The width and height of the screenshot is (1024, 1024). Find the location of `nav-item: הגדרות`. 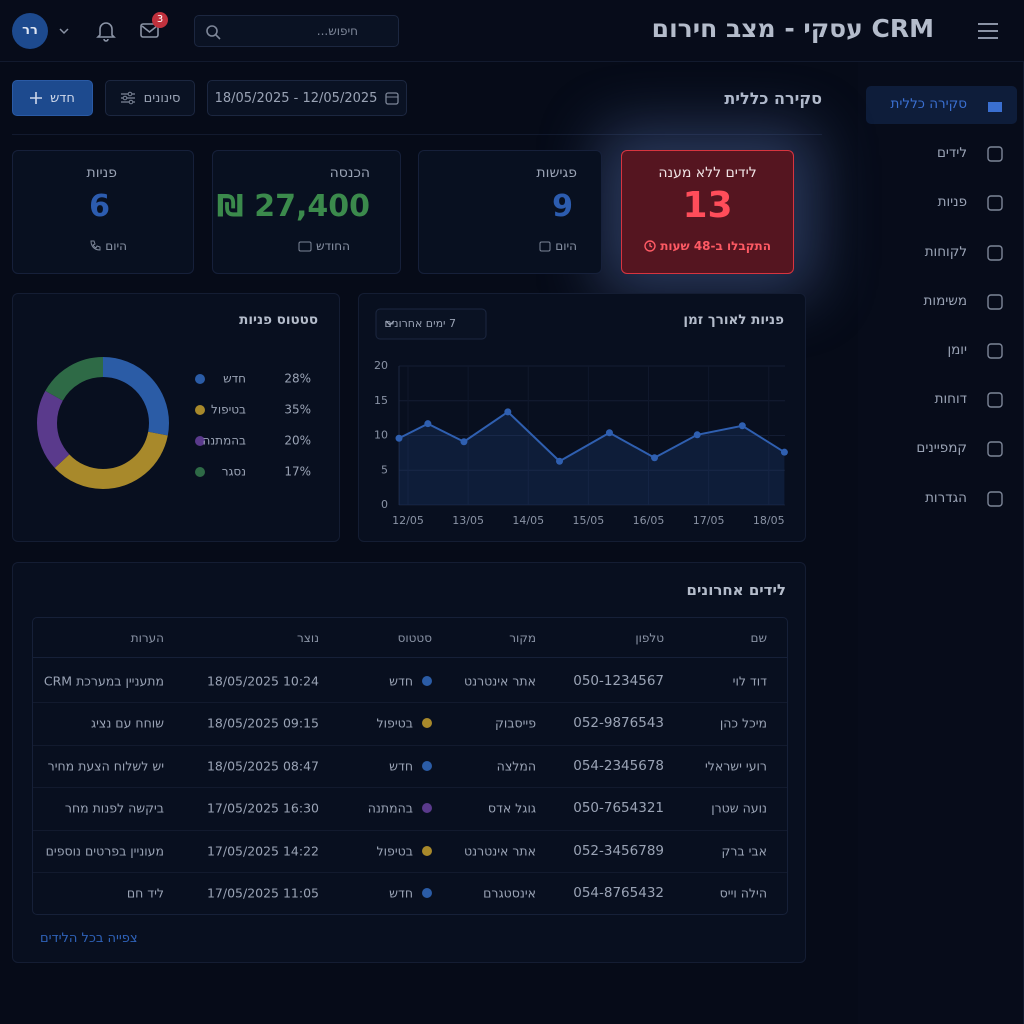

nav-item: הגדרות is located at coordinates (946, 497).